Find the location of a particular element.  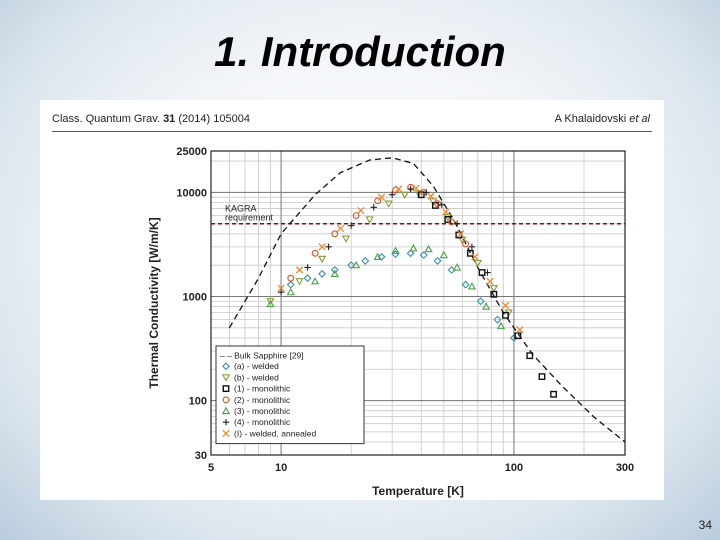

x-tick-label: 5 is located at coordinates (211, 468).